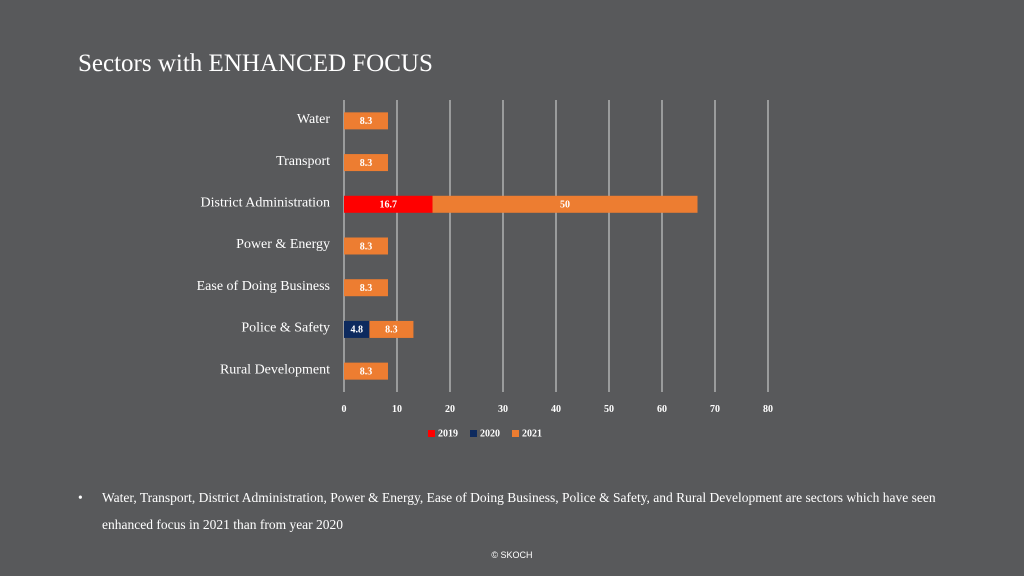 The width and height of the screenshot is (1024, 576). Describe the element at coordinates (512, 555) in the screenshot. I see `footer-copyright: © SKOCH` at that location.